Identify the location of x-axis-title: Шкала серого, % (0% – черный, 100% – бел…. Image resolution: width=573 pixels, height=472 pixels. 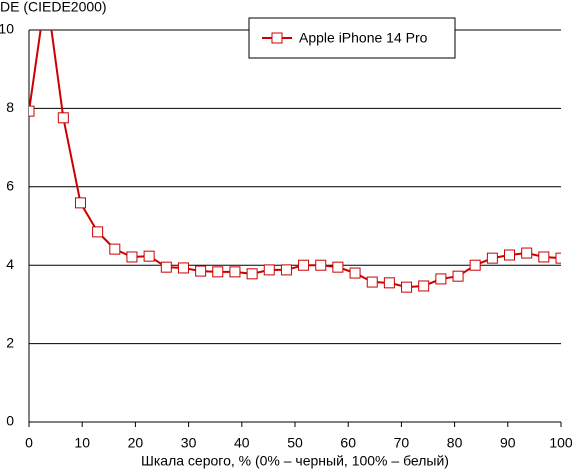
(295, 461).